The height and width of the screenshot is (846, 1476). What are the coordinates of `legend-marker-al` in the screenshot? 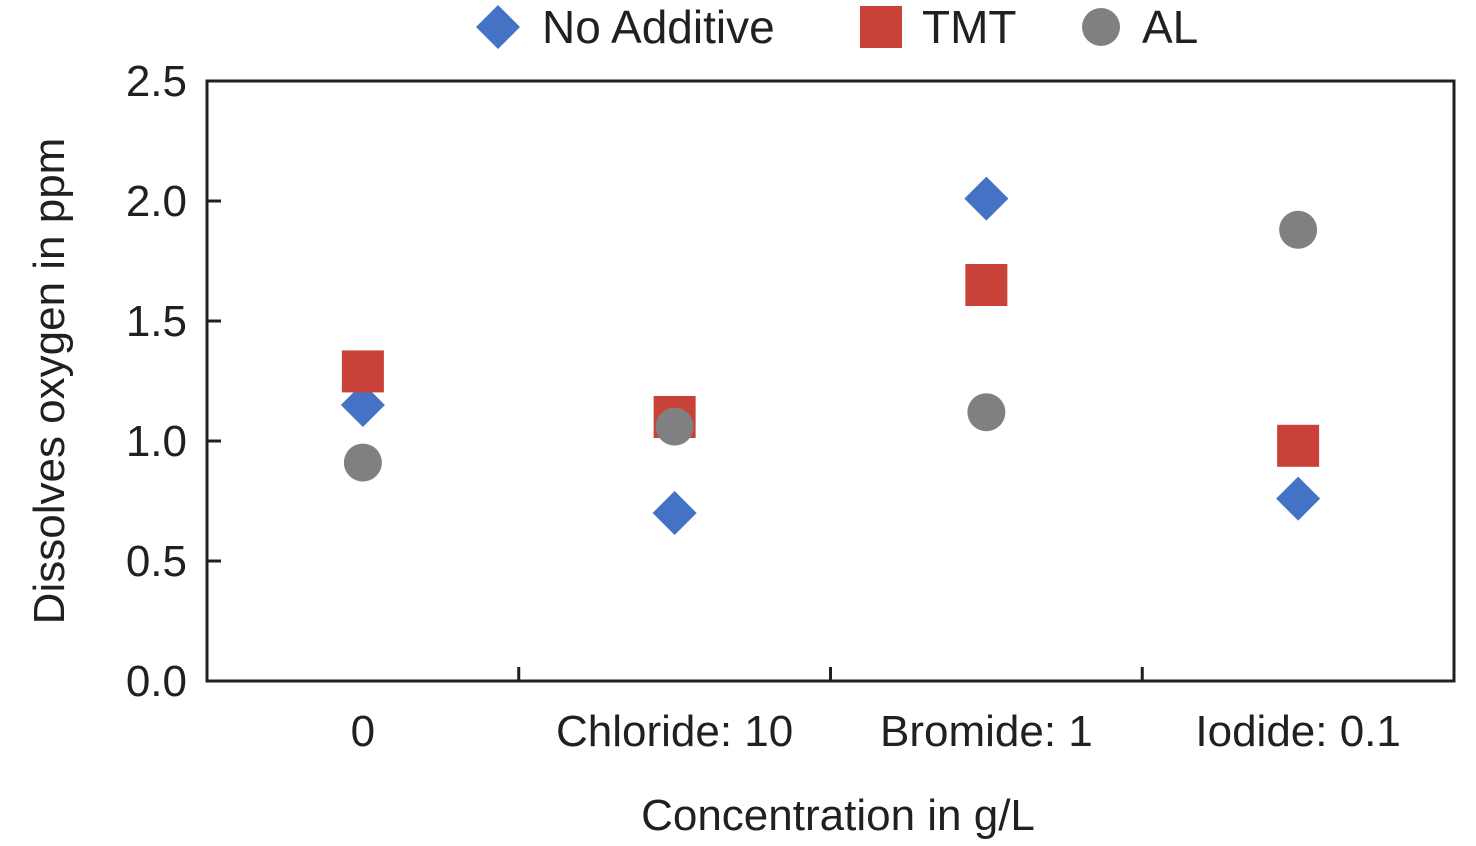 It's located at (1101, 27).